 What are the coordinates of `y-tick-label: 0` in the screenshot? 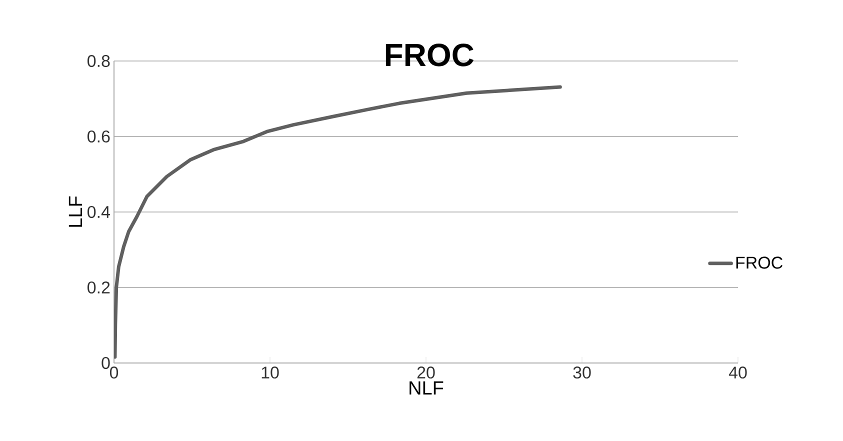 It's located at (106, 363).